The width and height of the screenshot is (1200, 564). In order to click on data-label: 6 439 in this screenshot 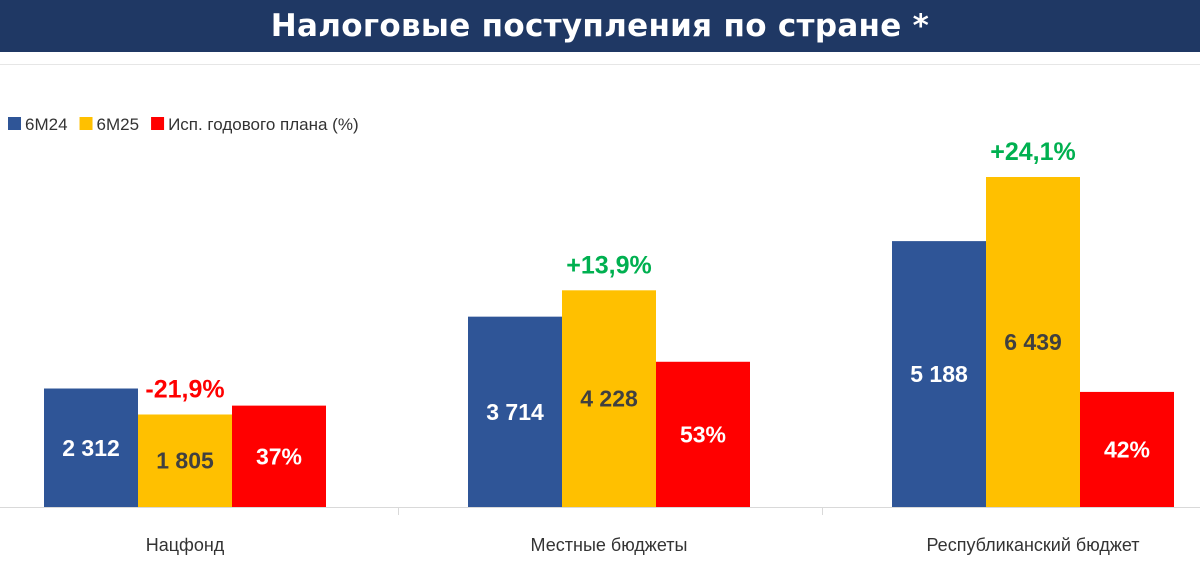, I will do `click(1033, 342)`.